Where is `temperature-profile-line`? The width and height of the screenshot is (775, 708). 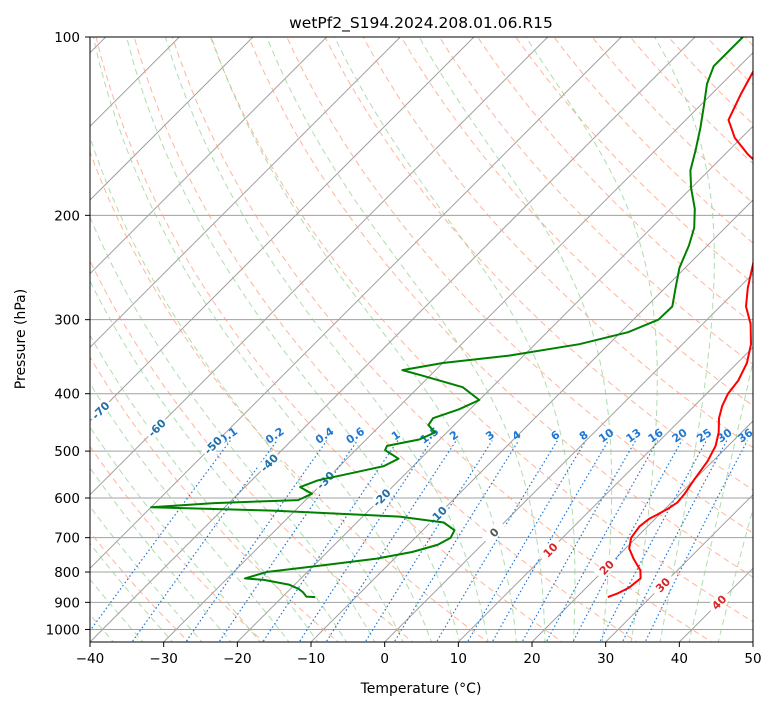
temperature-profile-line is located at coordinates (680, 334).